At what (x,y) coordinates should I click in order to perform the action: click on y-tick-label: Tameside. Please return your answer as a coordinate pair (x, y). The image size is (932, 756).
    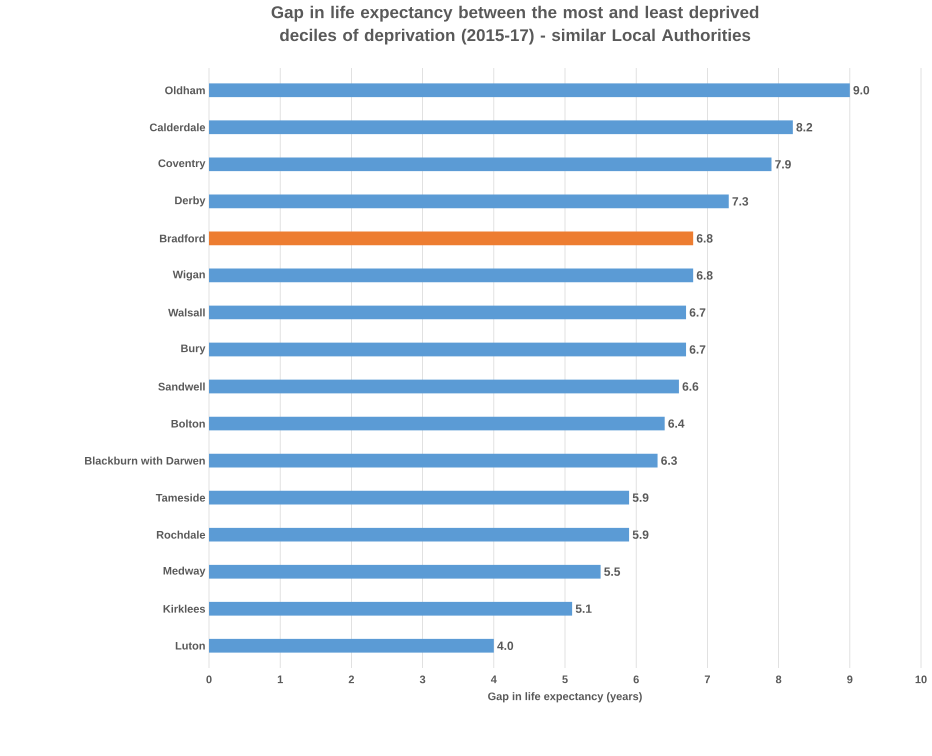
    Looking at the image, I should click on (181, 498).